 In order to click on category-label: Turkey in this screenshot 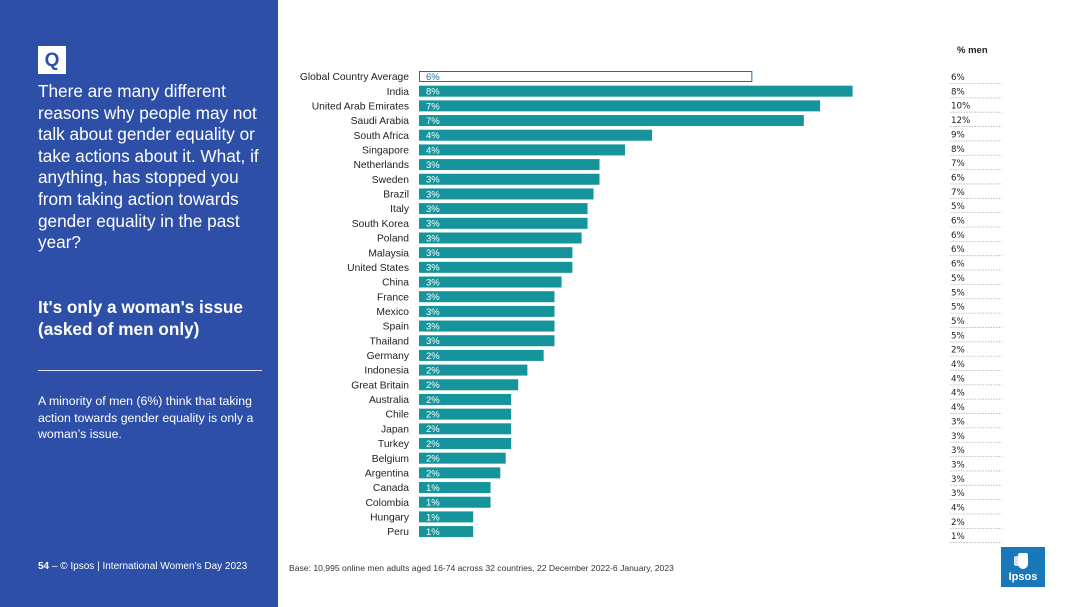, I will do `click(394, 444)`.